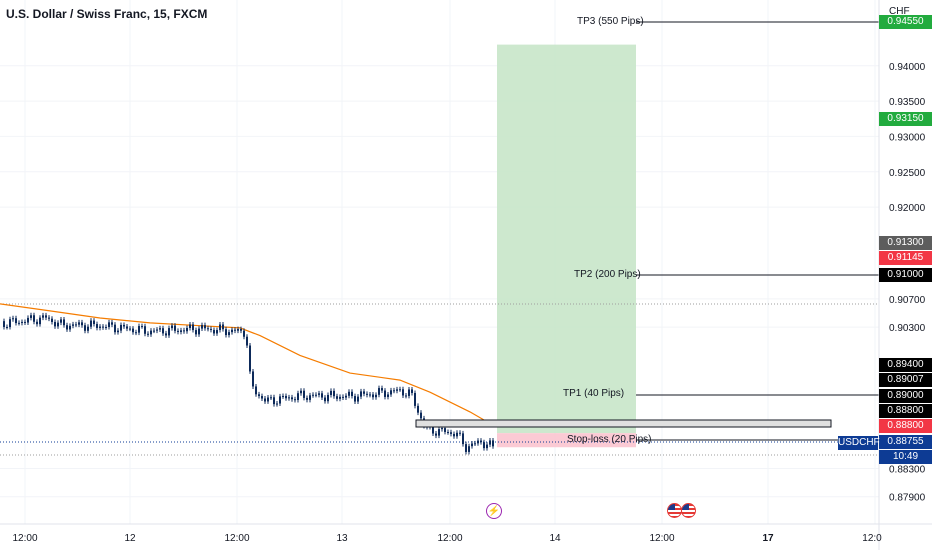 Image resolution: width=932 pixels, height=550 pixels. Describe the element at coordinates (107, 14) in the screenshot. I see `chart-title: U.S. Dollar / Swiss Franc, 15, FXCM` at that location.